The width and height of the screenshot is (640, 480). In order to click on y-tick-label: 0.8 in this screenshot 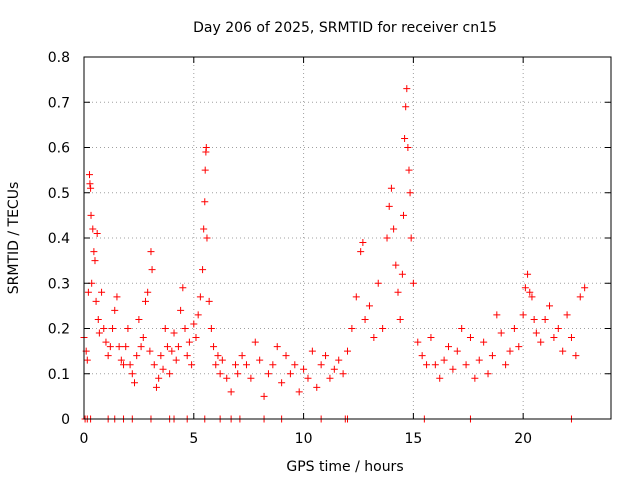, I will do `click(59, 58)`.